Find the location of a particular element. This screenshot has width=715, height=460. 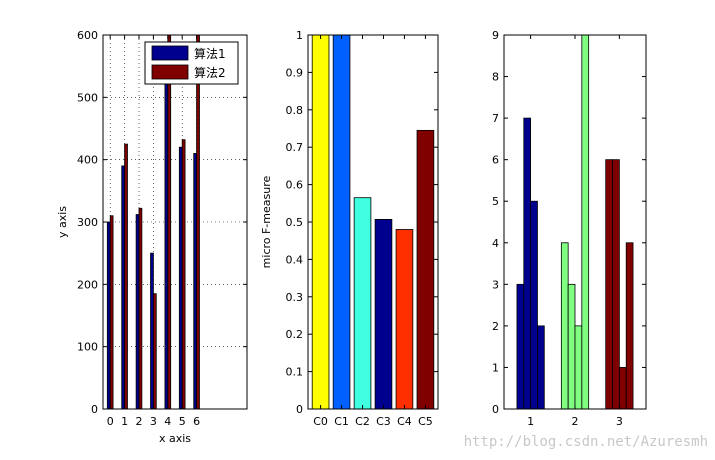

y-tick-label: 0.7 is located at coordinates (295, 147).